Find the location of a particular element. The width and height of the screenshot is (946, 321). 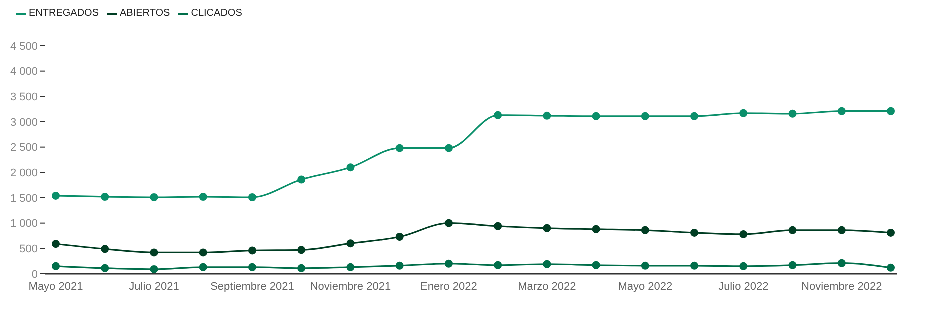

y-tick-label: 2 500 is located at coordinates (24, 148).